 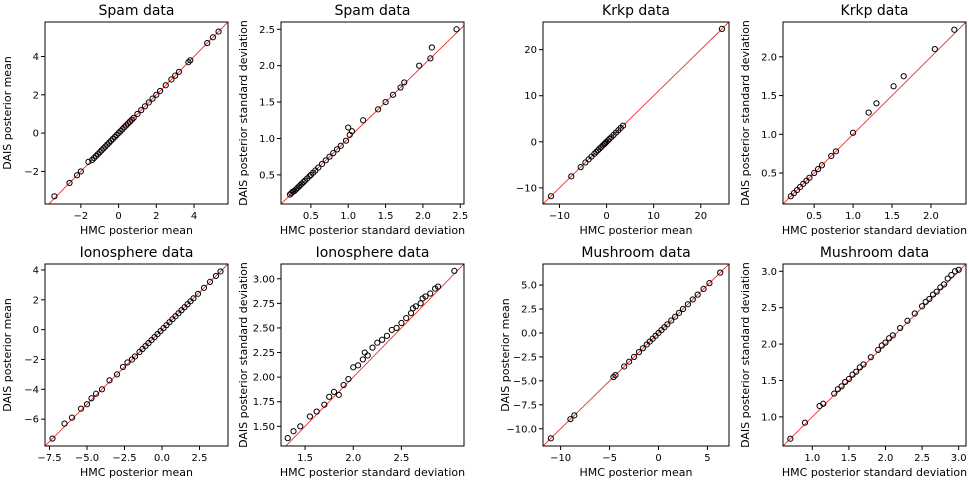 I want to click on y-tick-label: 2.0, so click(x=769, y=57).